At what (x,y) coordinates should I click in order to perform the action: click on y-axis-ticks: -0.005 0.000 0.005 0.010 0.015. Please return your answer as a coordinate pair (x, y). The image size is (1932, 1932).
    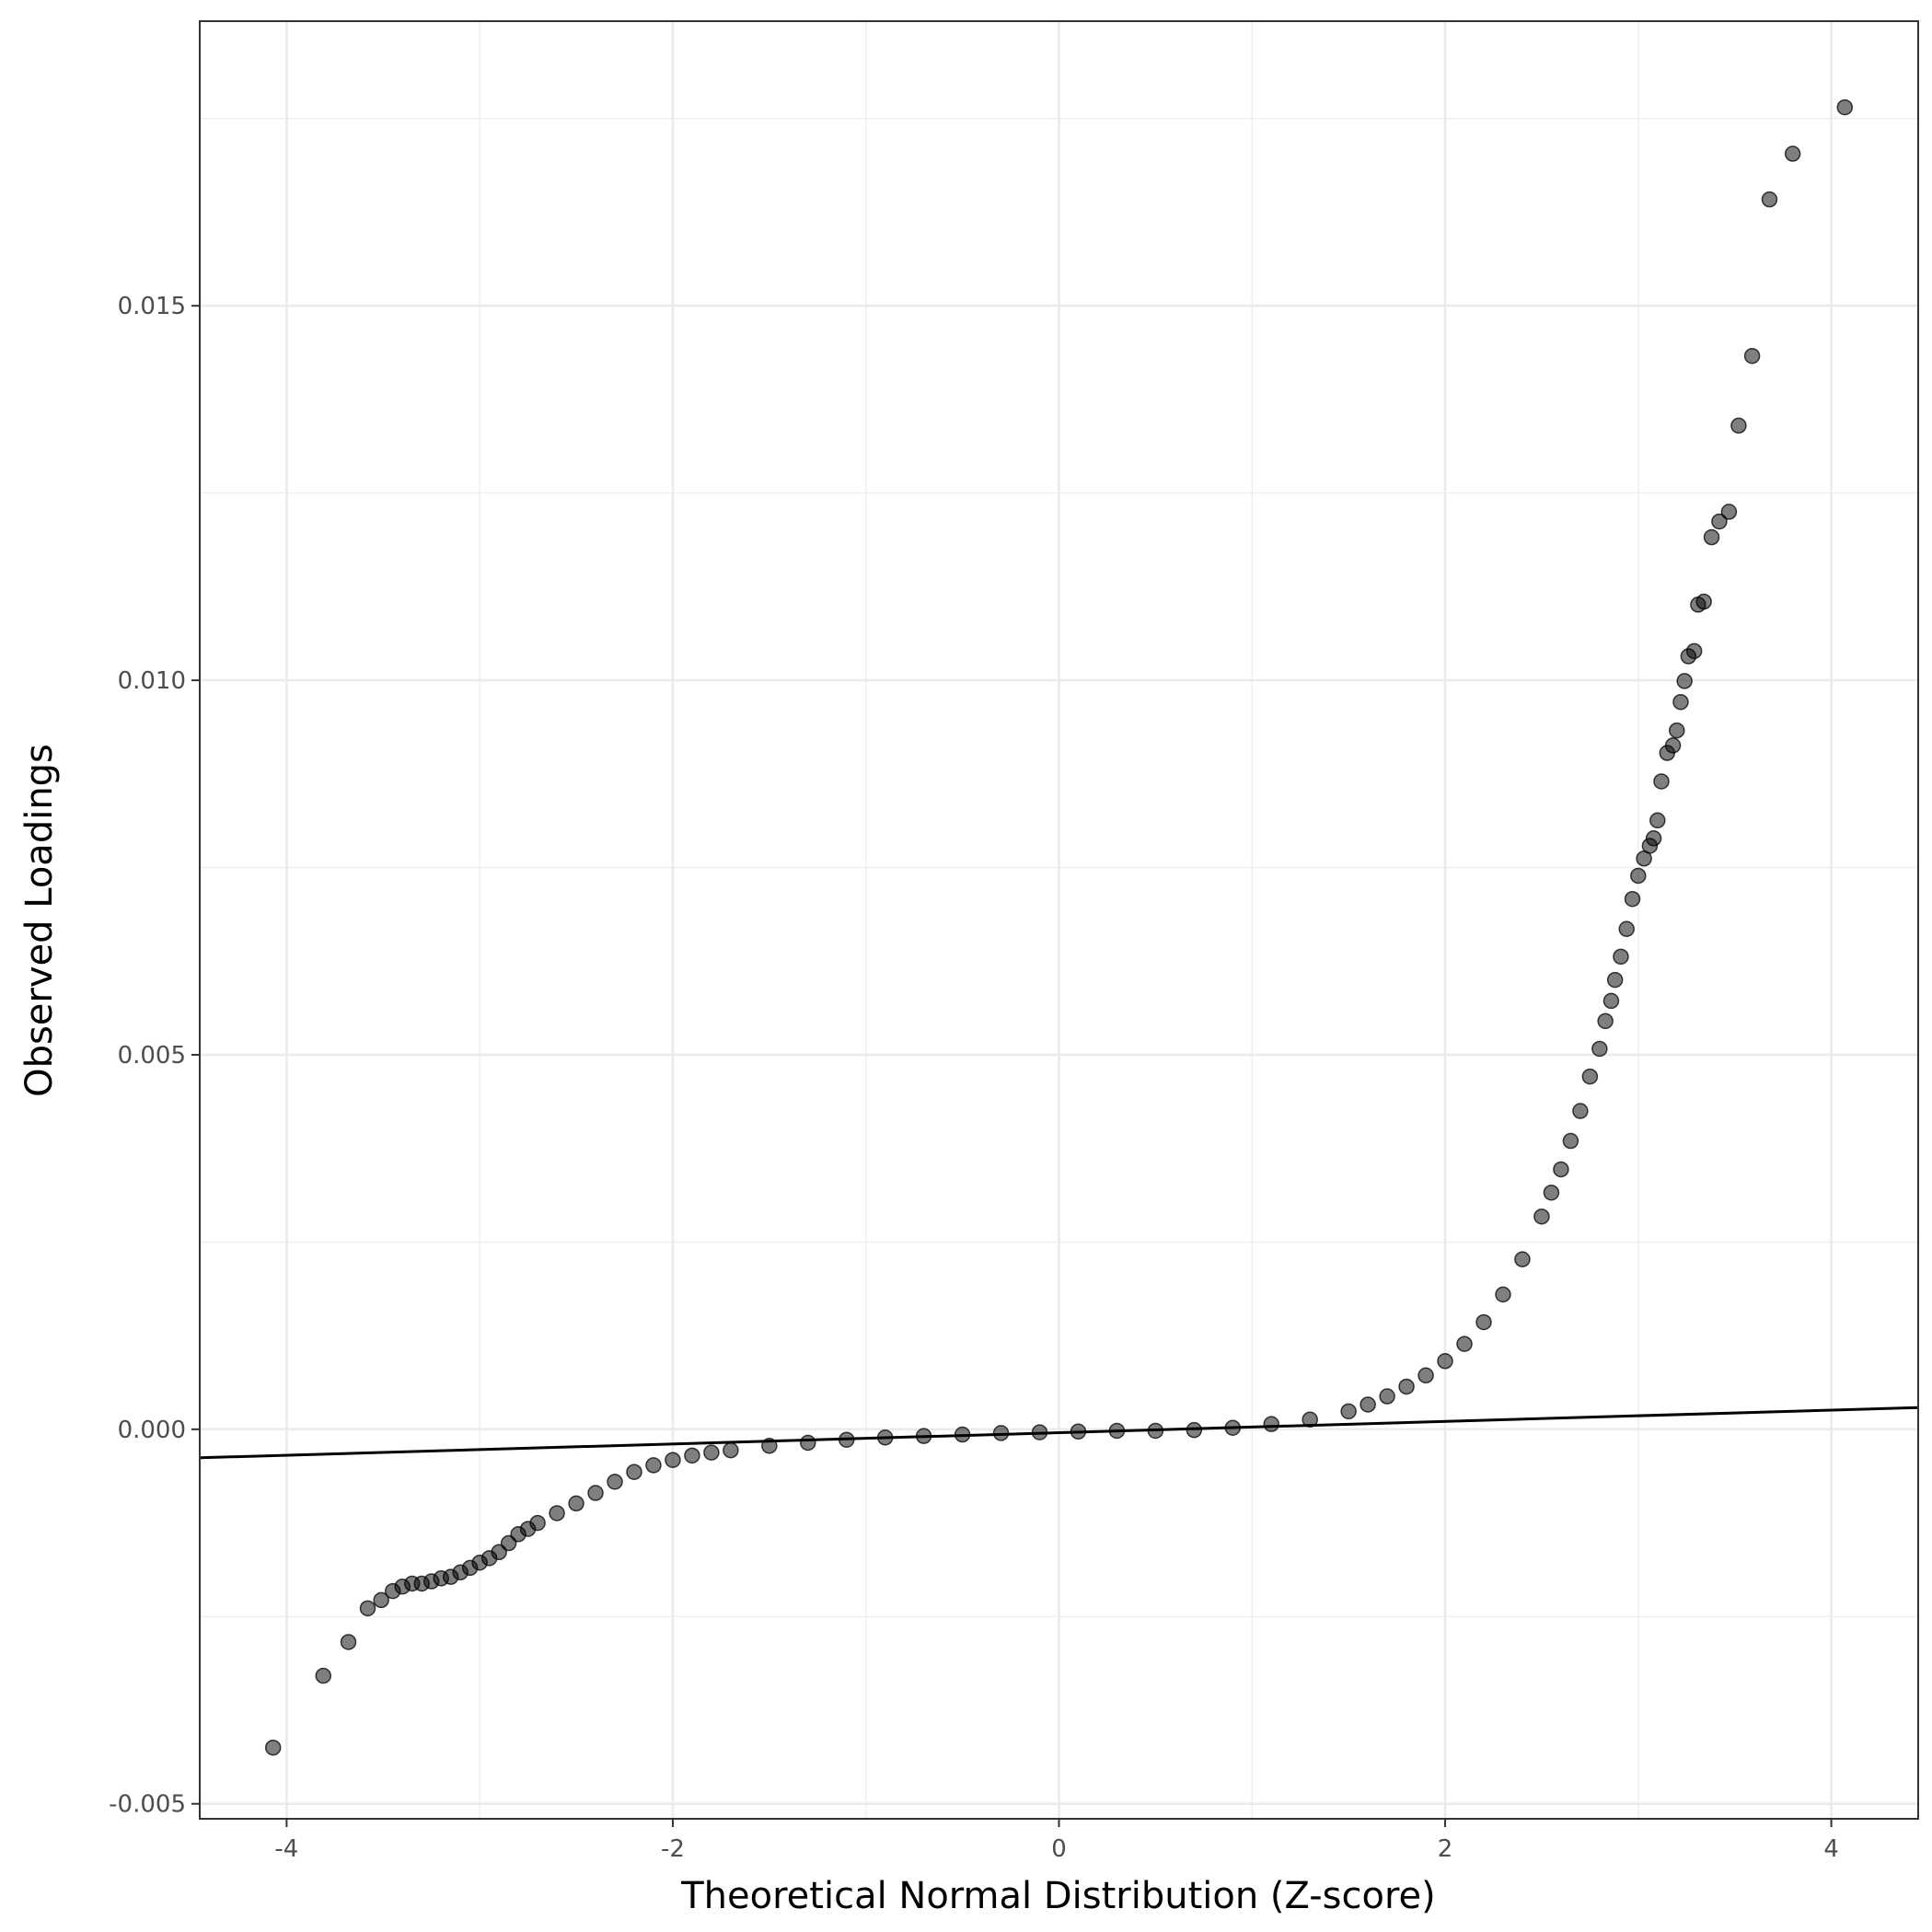
    Looking at the image, I should click on (155, 1056).